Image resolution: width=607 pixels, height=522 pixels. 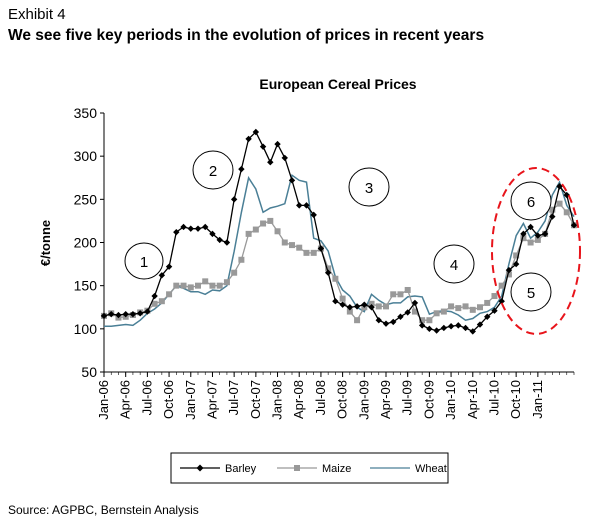 I want to click on x-tick-label: Oct-09, so click(x=428, y=399).